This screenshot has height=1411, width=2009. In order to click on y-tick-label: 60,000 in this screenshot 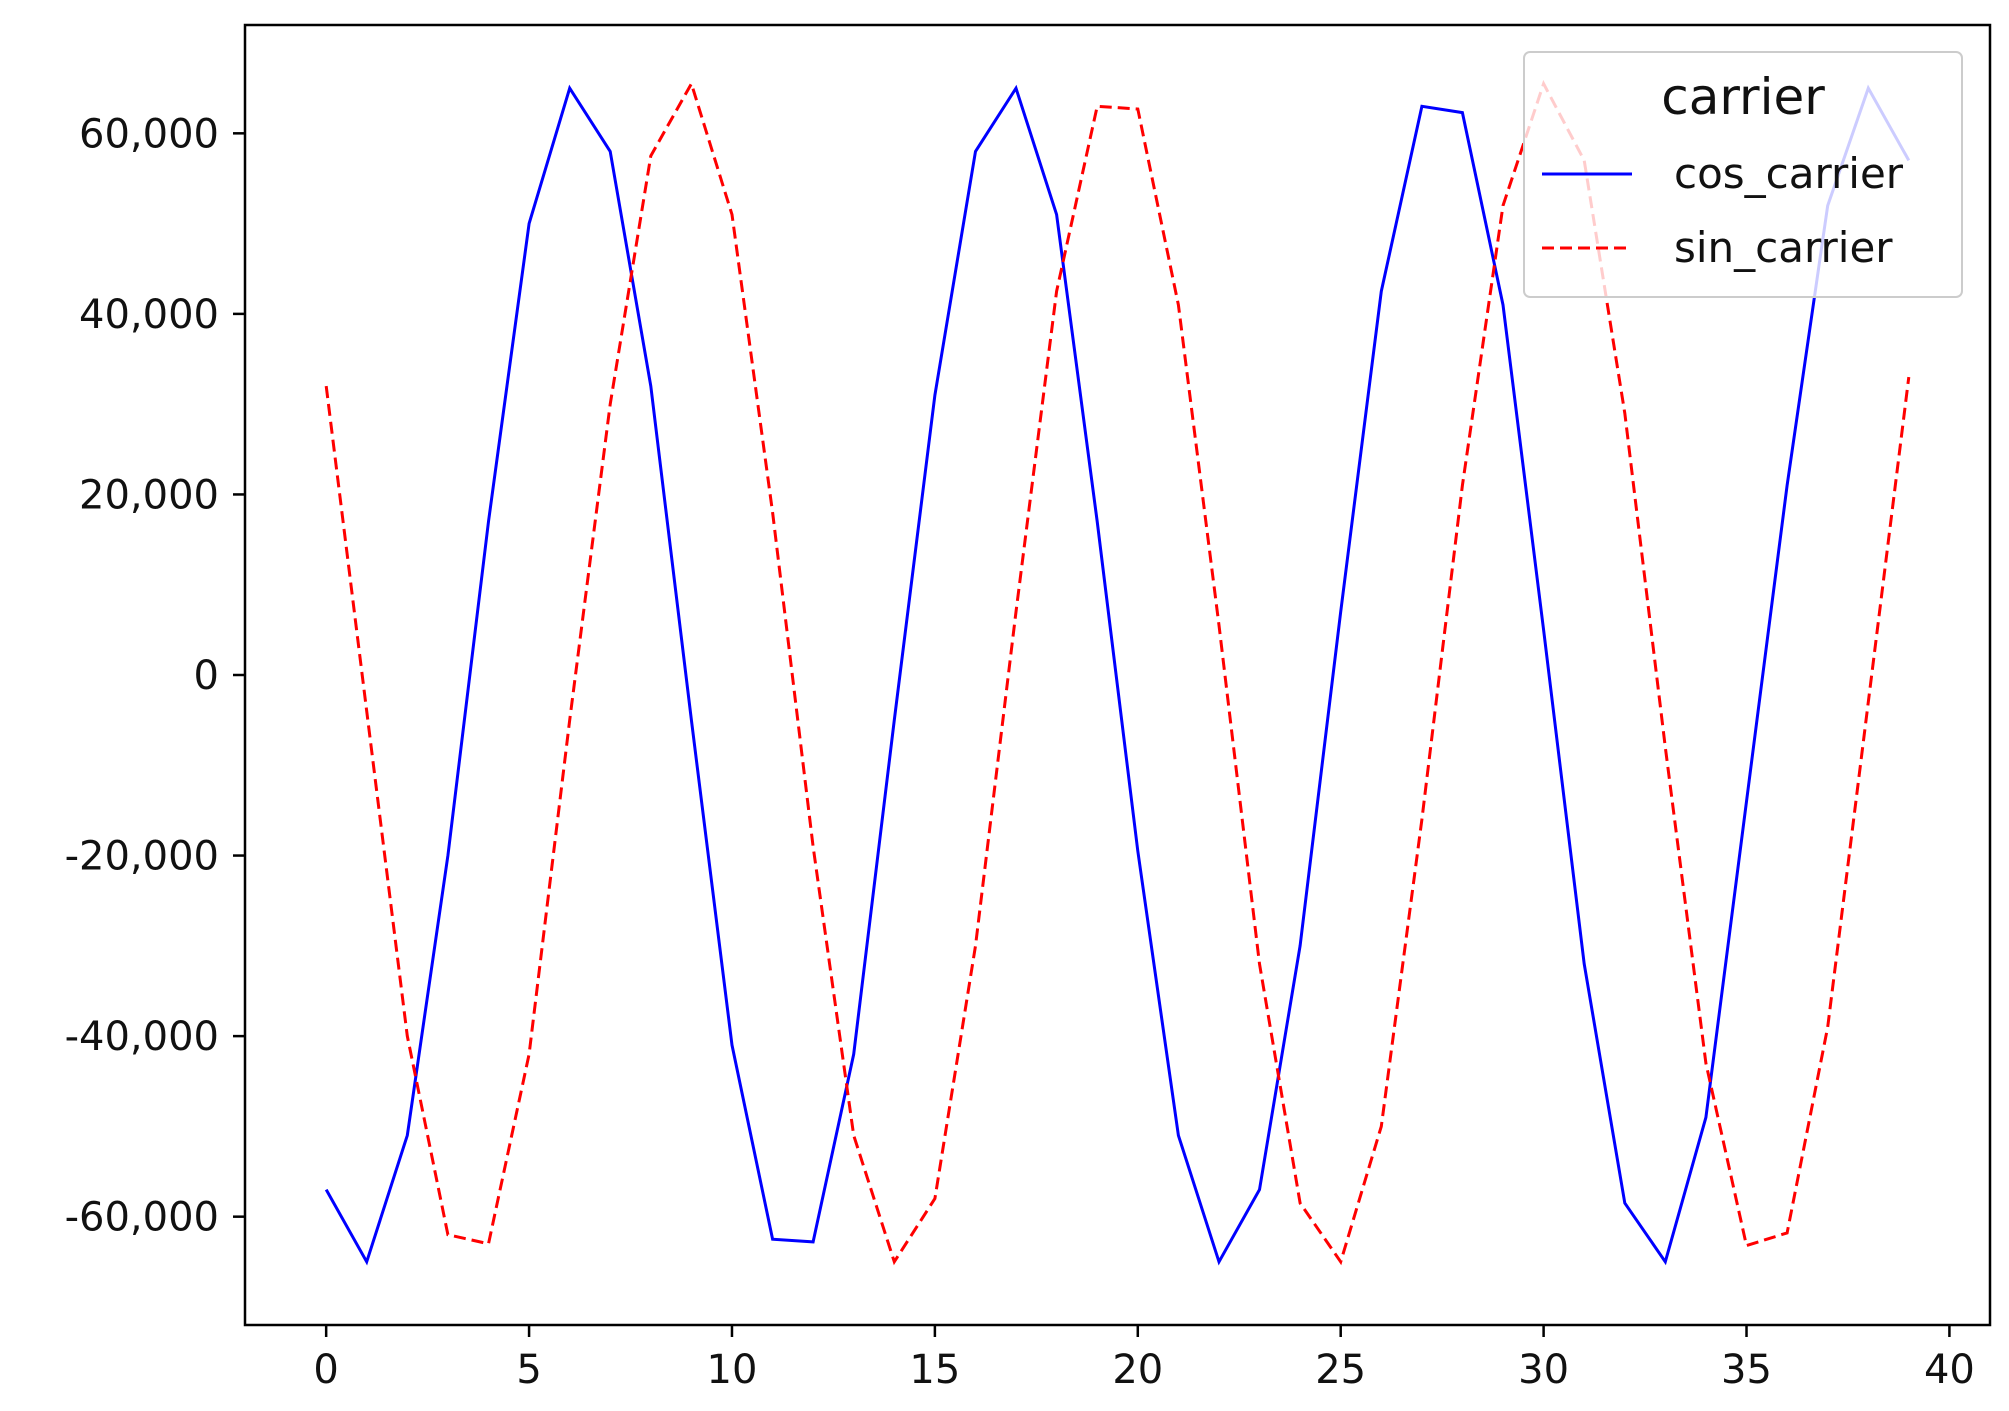, I will do `click(149, 134)`.